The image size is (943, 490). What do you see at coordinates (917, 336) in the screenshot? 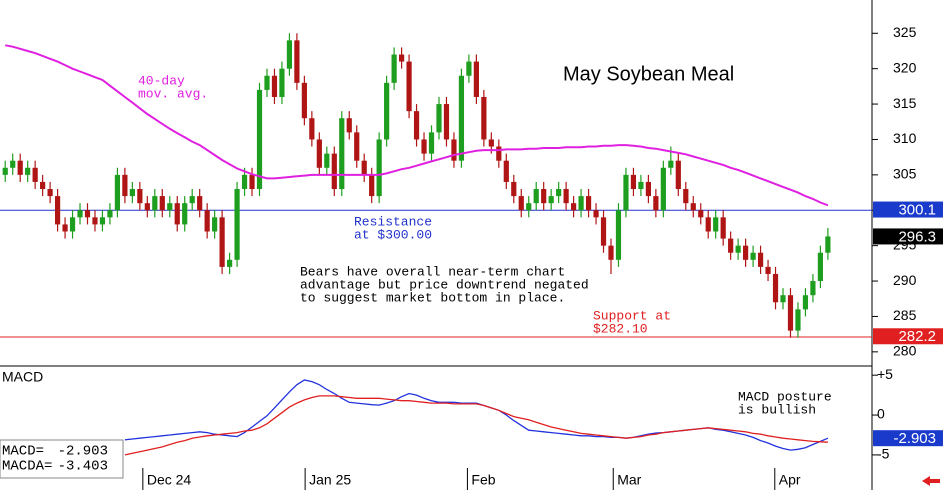
I see `value-box-label: 282.2` at bounding box center [917, 336].